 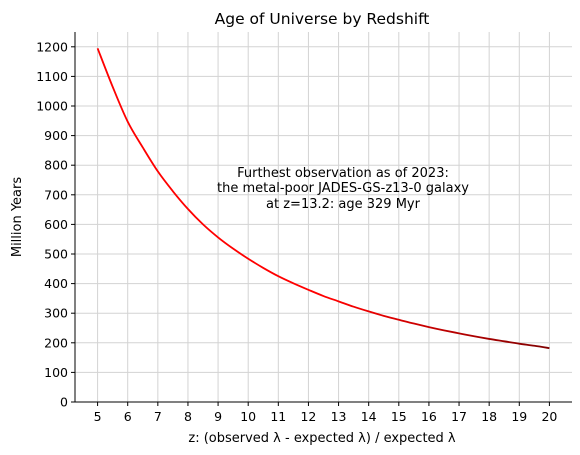 I want to click on annotation-line-3: at z=13.2: age 329 Myr, so click(x=343, y=204).